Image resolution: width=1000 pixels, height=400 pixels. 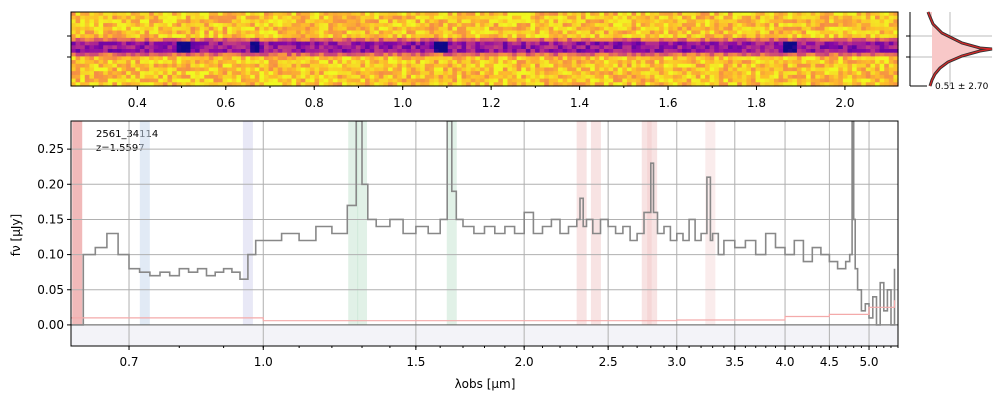 What do you see at coordinates (50, 325) in the screenshot?
I see `y-tick-label: 0.00` at bounding box center [50, 325].